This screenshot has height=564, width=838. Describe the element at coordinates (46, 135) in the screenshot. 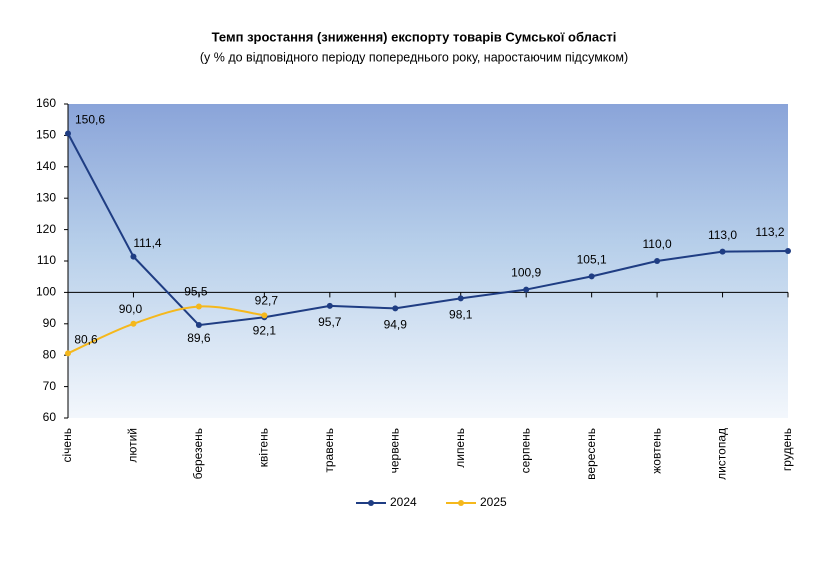

I see `y-tick-label: 150` at that location.